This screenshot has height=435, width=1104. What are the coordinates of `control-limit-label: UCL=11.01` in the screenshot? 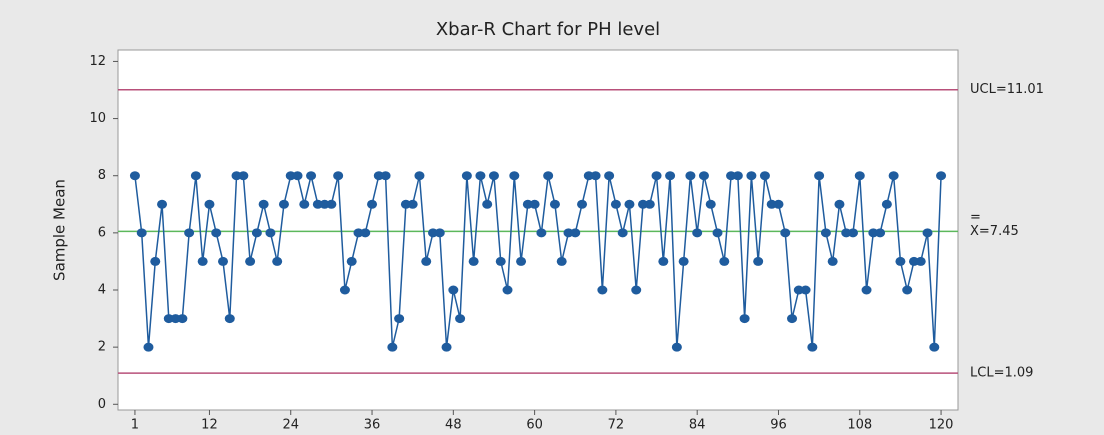 It's located at (1007, 89).